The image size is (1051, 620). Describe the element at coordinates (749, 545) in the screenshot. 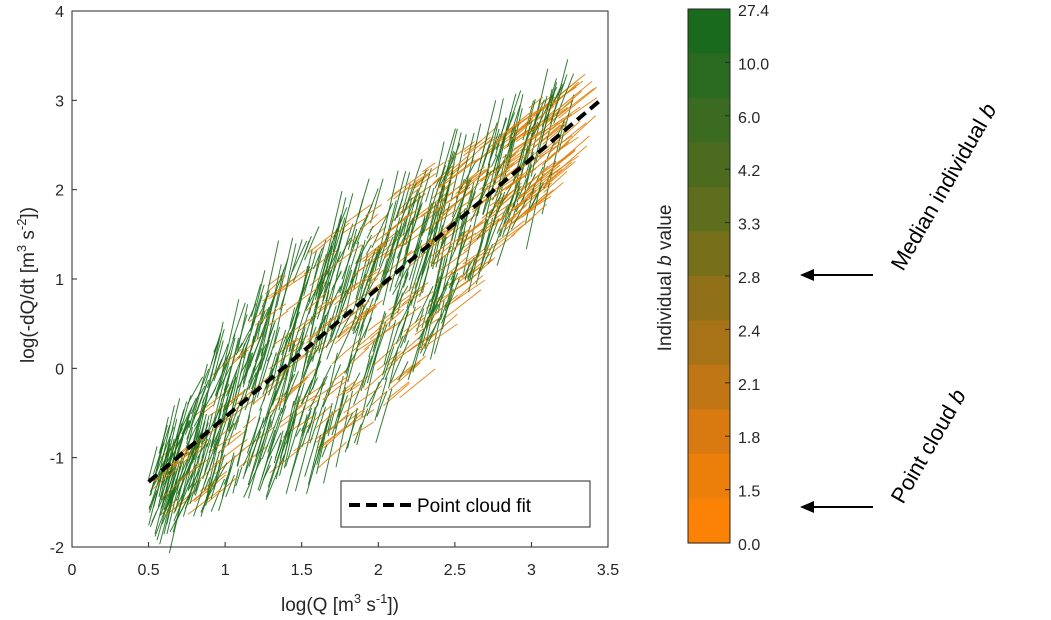

I see `colorbar-tick-label: 0.0` at that location.